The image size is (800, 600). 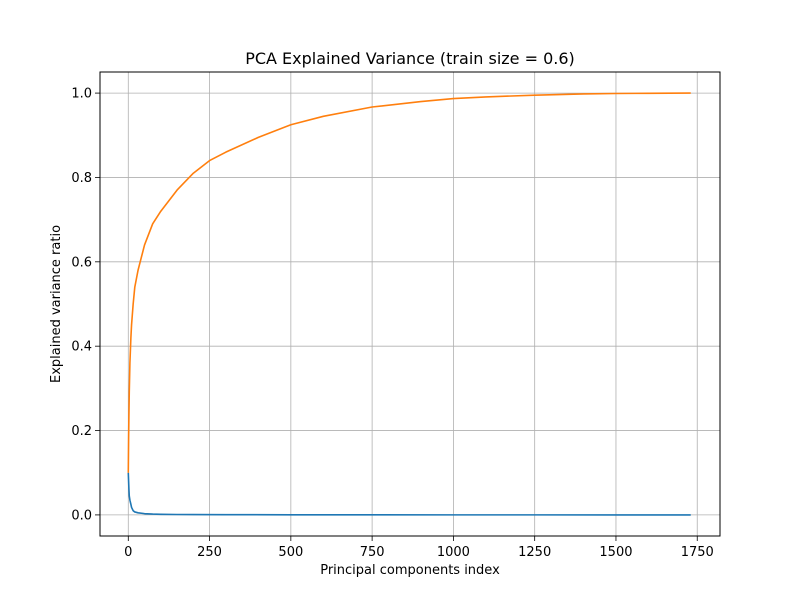 What do you see at coordinates (209, 552) in the screenshot?
I see `x-tick-label: 250` at bounding box center [209, 552].